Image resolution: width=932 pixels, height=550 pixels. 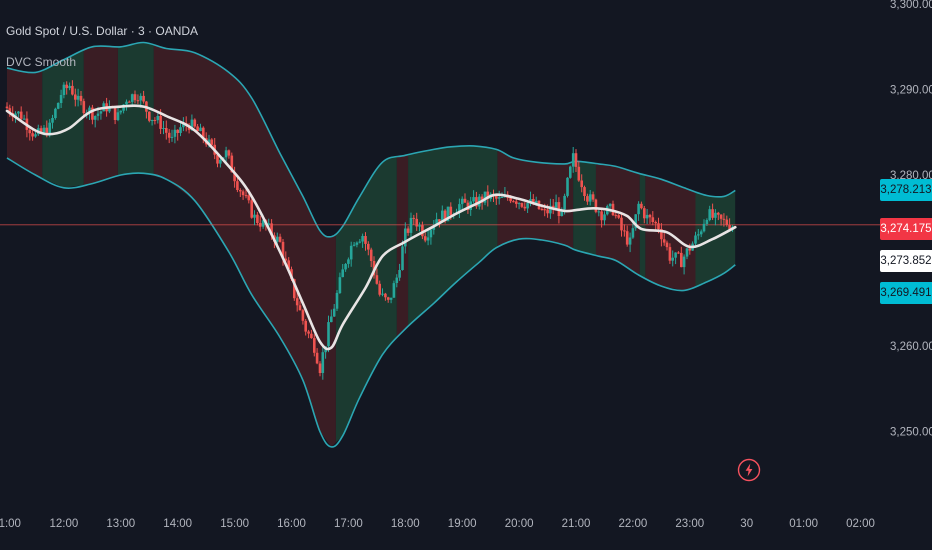 I want to click on midline-price-tag: 3,273.852, so click(x=906, y=261).